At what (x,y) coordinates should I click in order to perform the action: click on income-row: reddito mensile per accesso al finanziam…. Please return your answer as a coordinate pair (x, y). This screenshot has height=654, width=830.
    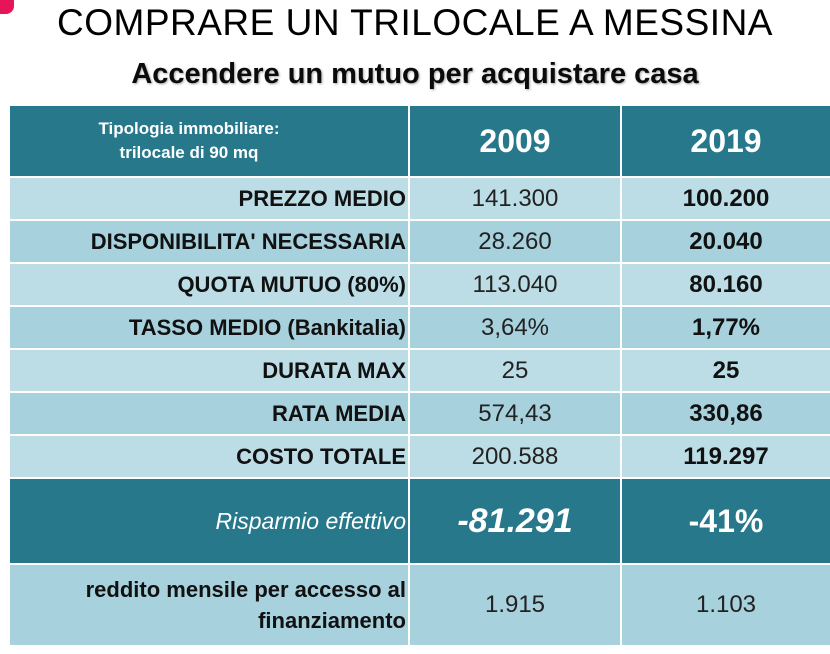
    Looking at the image, I should click on (419, 605).